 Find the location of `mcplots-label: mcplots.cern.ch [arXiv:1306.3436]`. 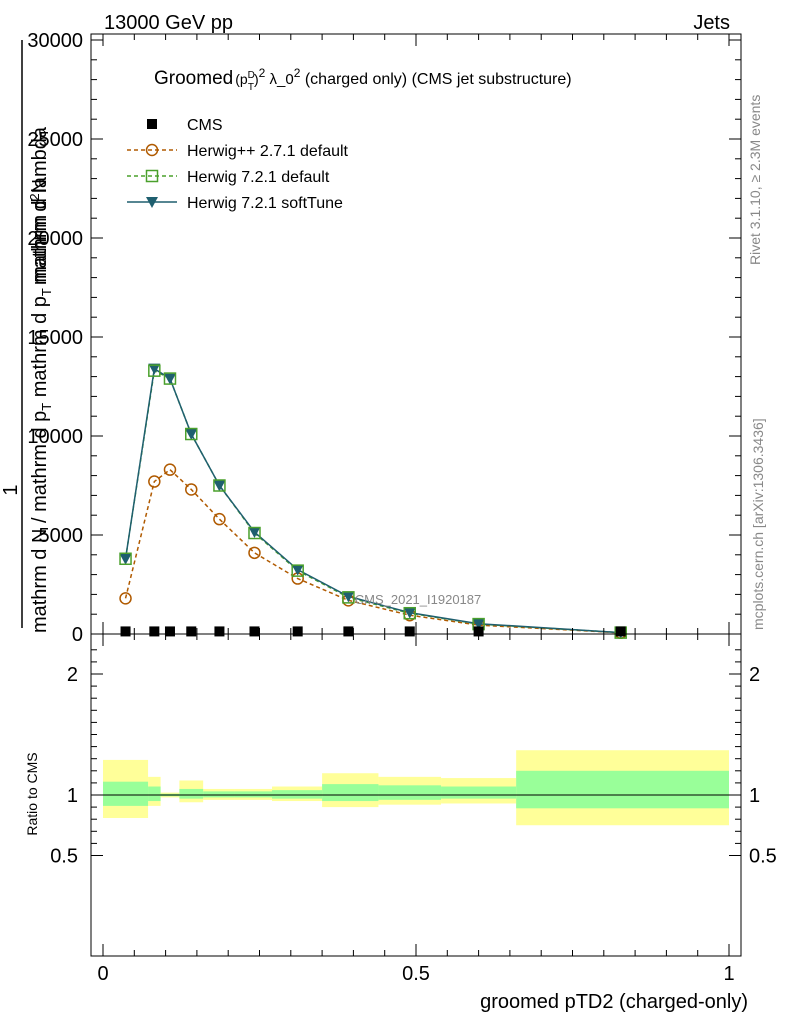

mcplots-label: mcplots.cern.ch [arXiv:1306.3436] is located at coordinates (758, 524).